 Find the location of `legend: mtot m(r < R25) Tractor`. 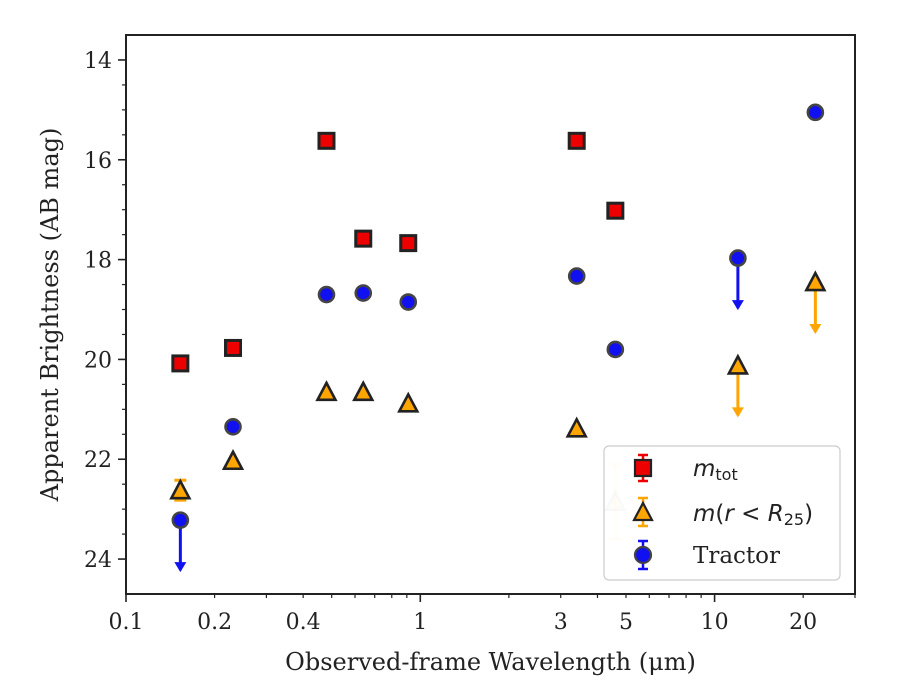

legend: mtot m(r < R25) Tractor is located at coordinates (722, 513).